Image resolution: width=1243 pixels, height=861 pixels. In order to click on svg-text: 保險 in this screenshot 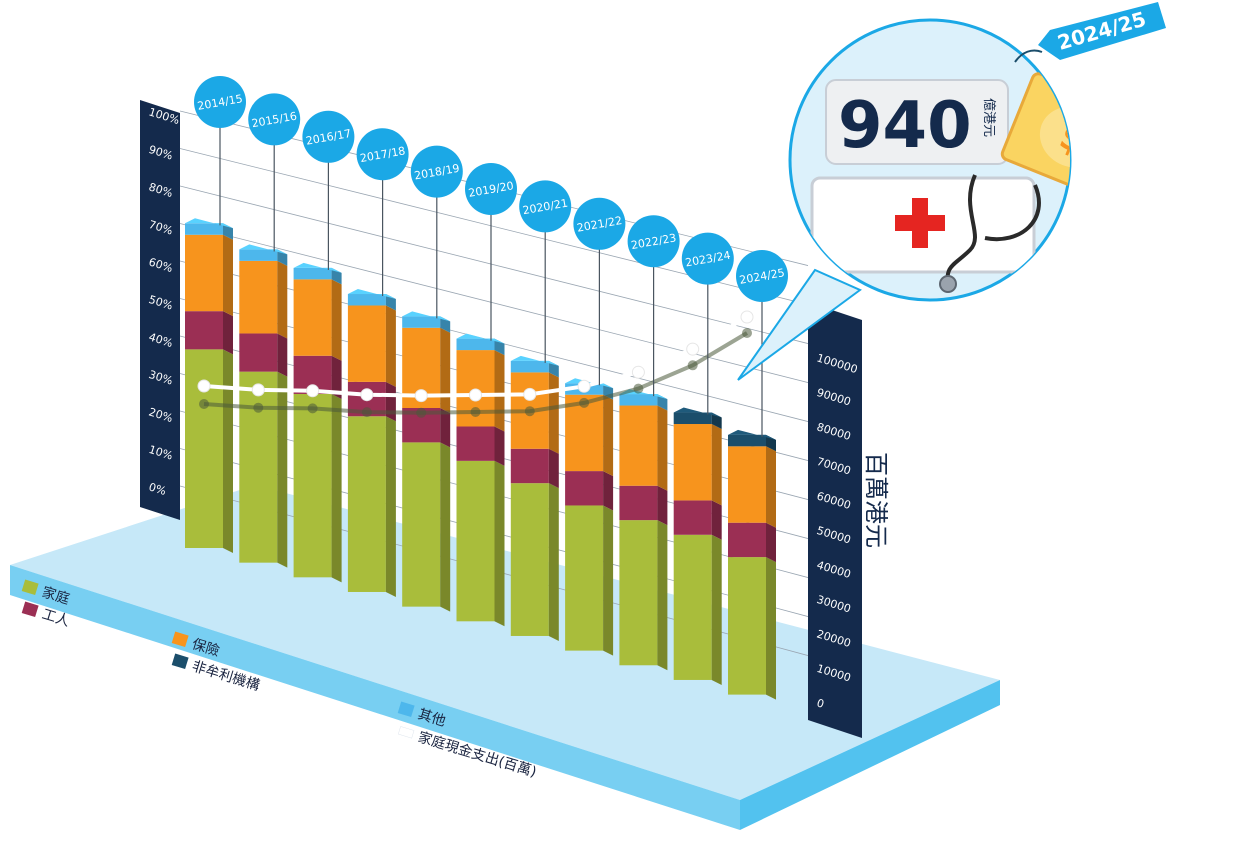, I will do `click(205, 647)`.